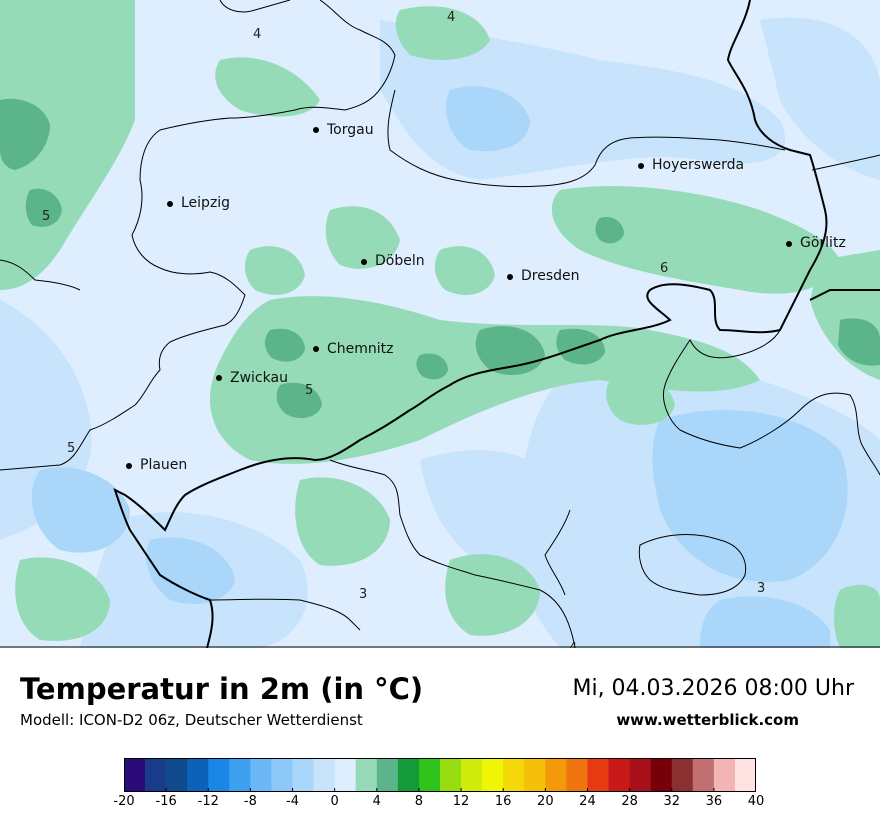  What do you see at coordinates (334, 801) in the screenshot?
I see `legend-tick-label: 0` at bounding box center [334, 801].